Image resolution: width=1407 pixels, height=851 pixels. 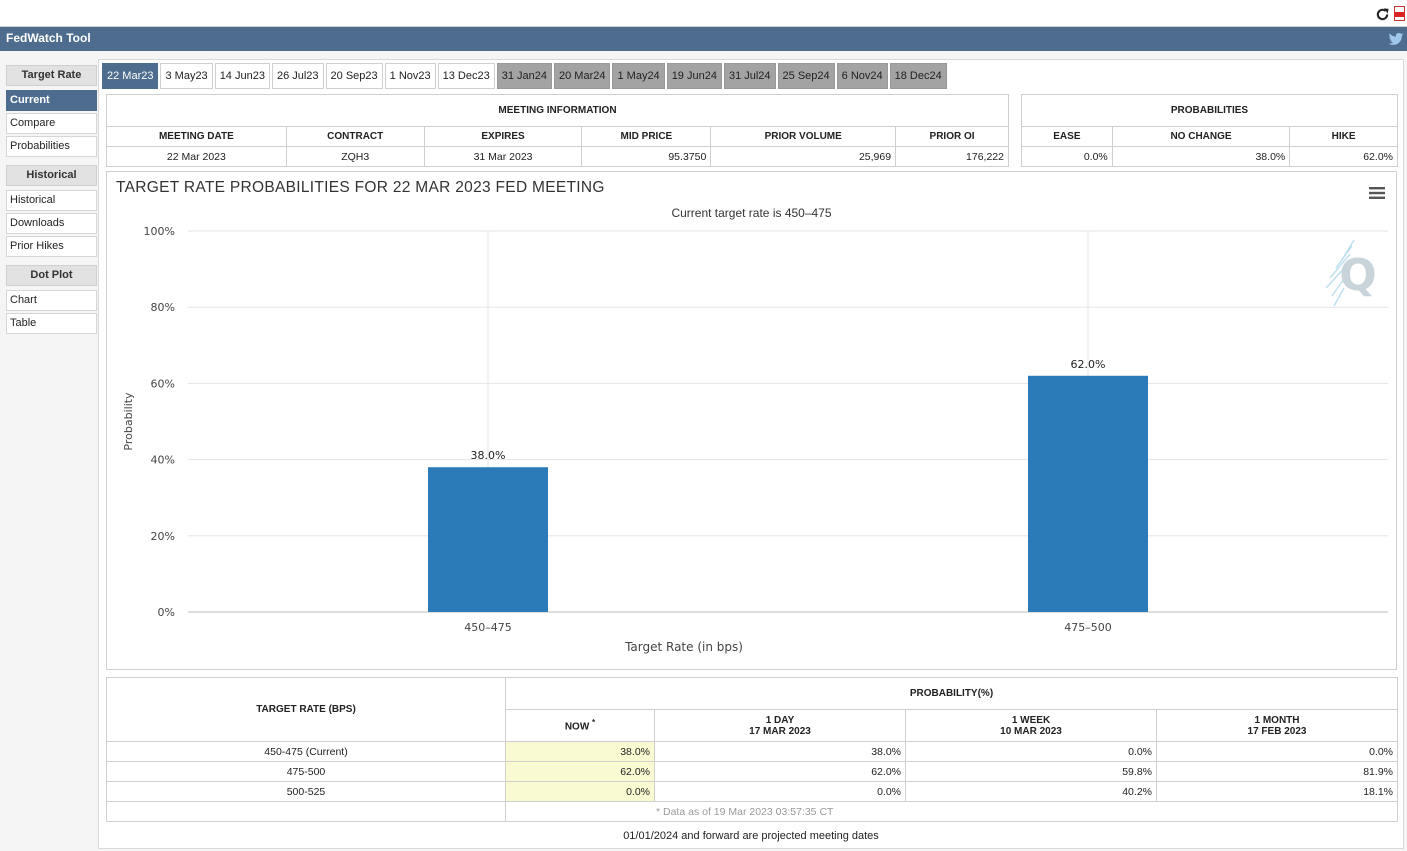 What do you see at coordinates (130, 76) in the screenshot?
I see `tab-meeting: 22 Mar23` at bounding box center [130, 76].